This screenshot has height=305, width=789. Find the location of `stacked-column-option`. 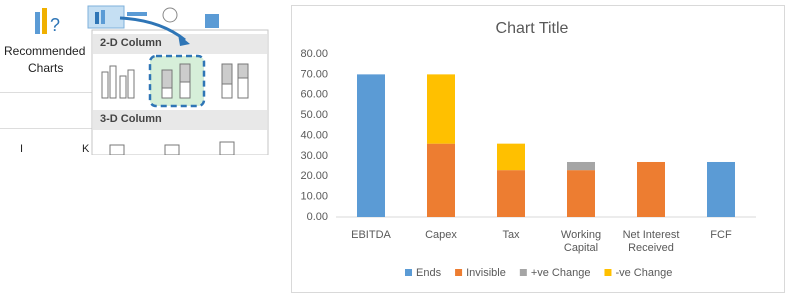

stacked-column-option is located at coordinates (177, 81).